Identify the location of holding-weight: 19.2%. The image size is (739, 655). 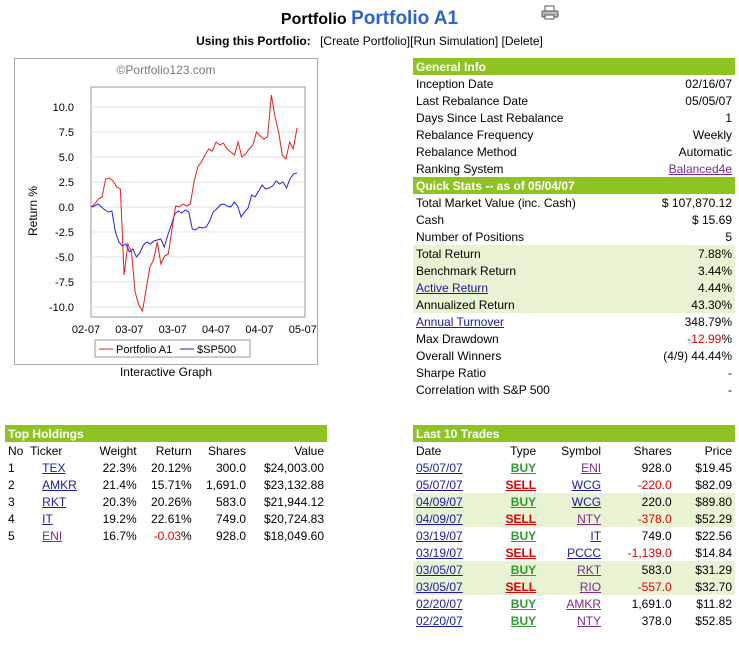
(119, 518).